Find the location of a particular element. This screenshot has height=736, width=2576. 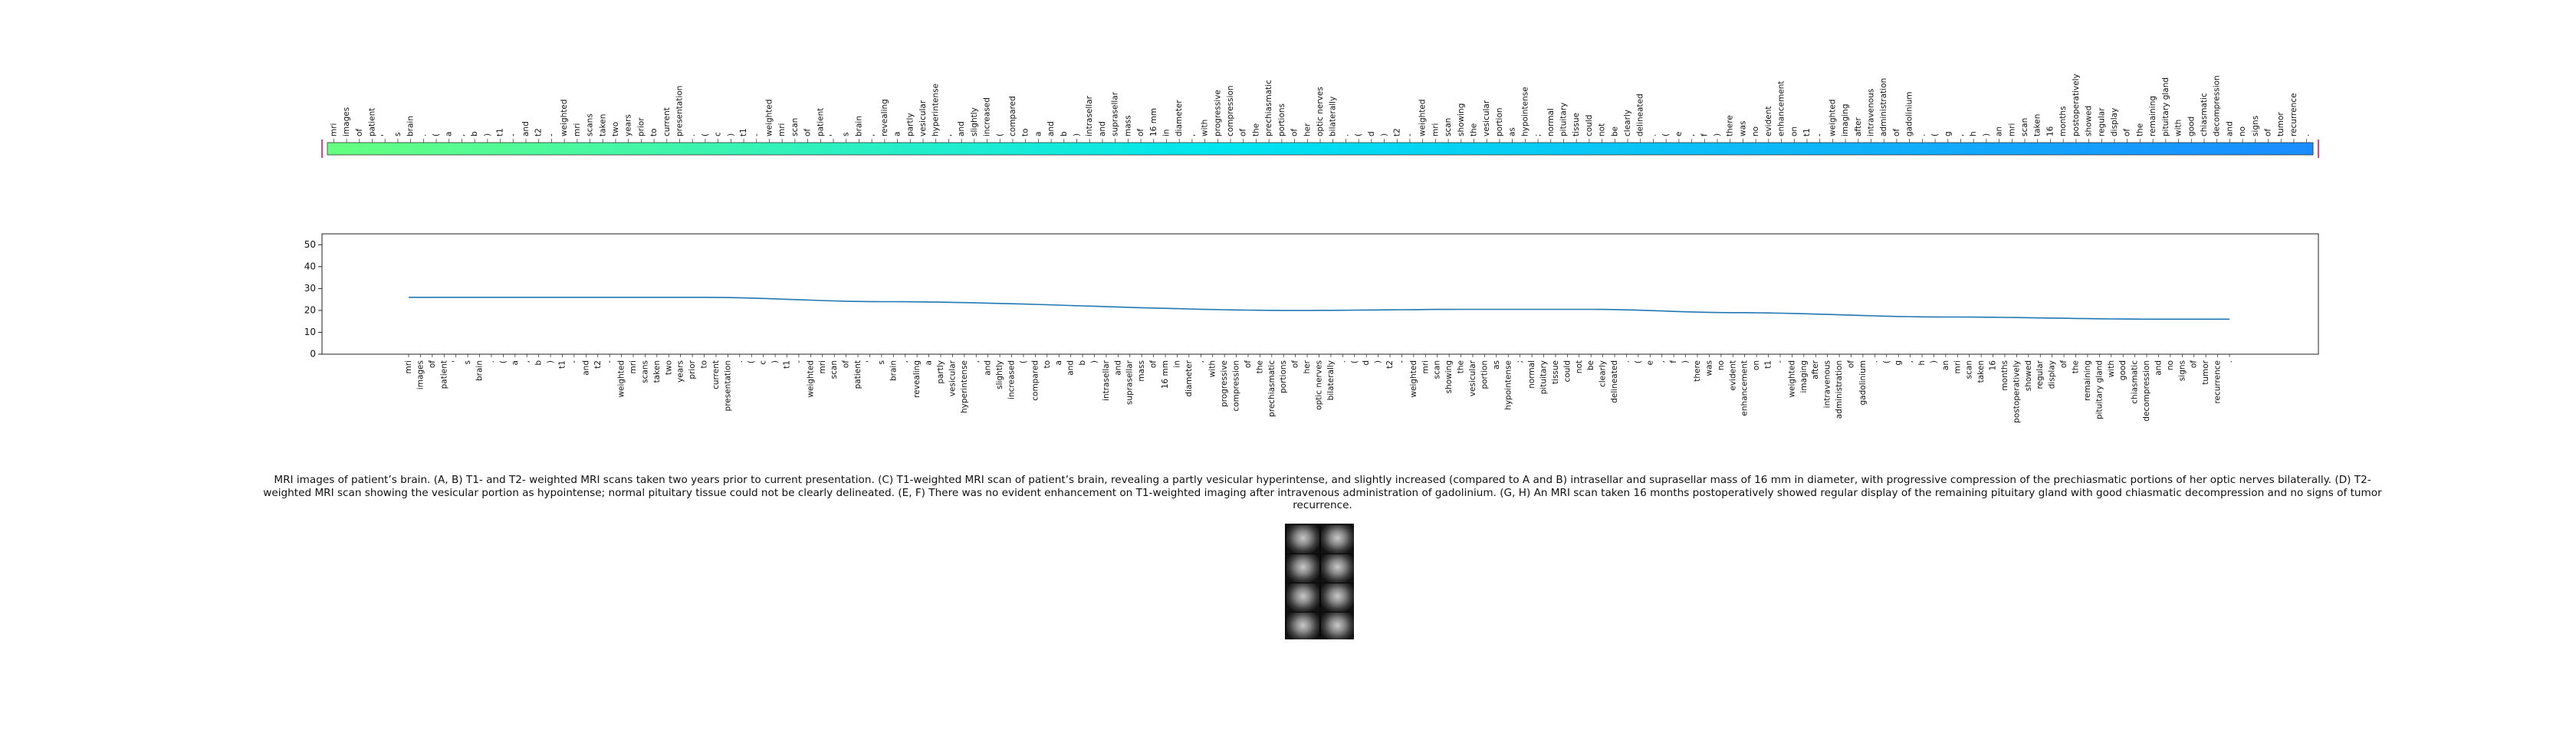

heatmap-token-label: mri is located at coordinates (577, 129).